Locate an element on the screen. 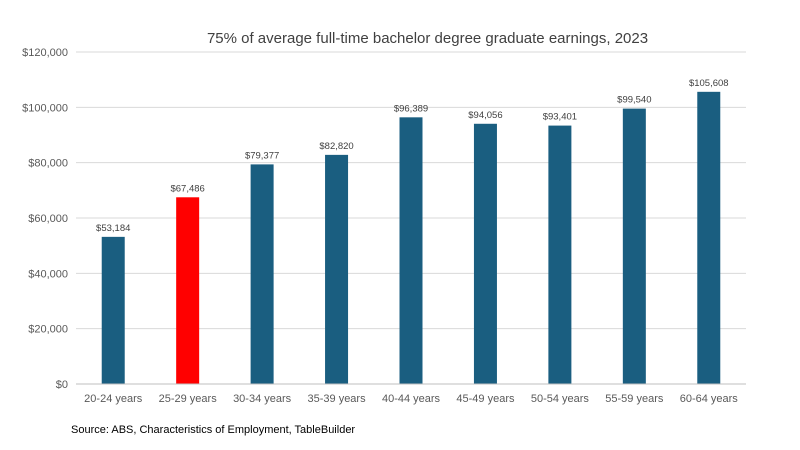 This screenshot has width=800, height=450. data-label: $82,820 is located at coordinates (336, 146).